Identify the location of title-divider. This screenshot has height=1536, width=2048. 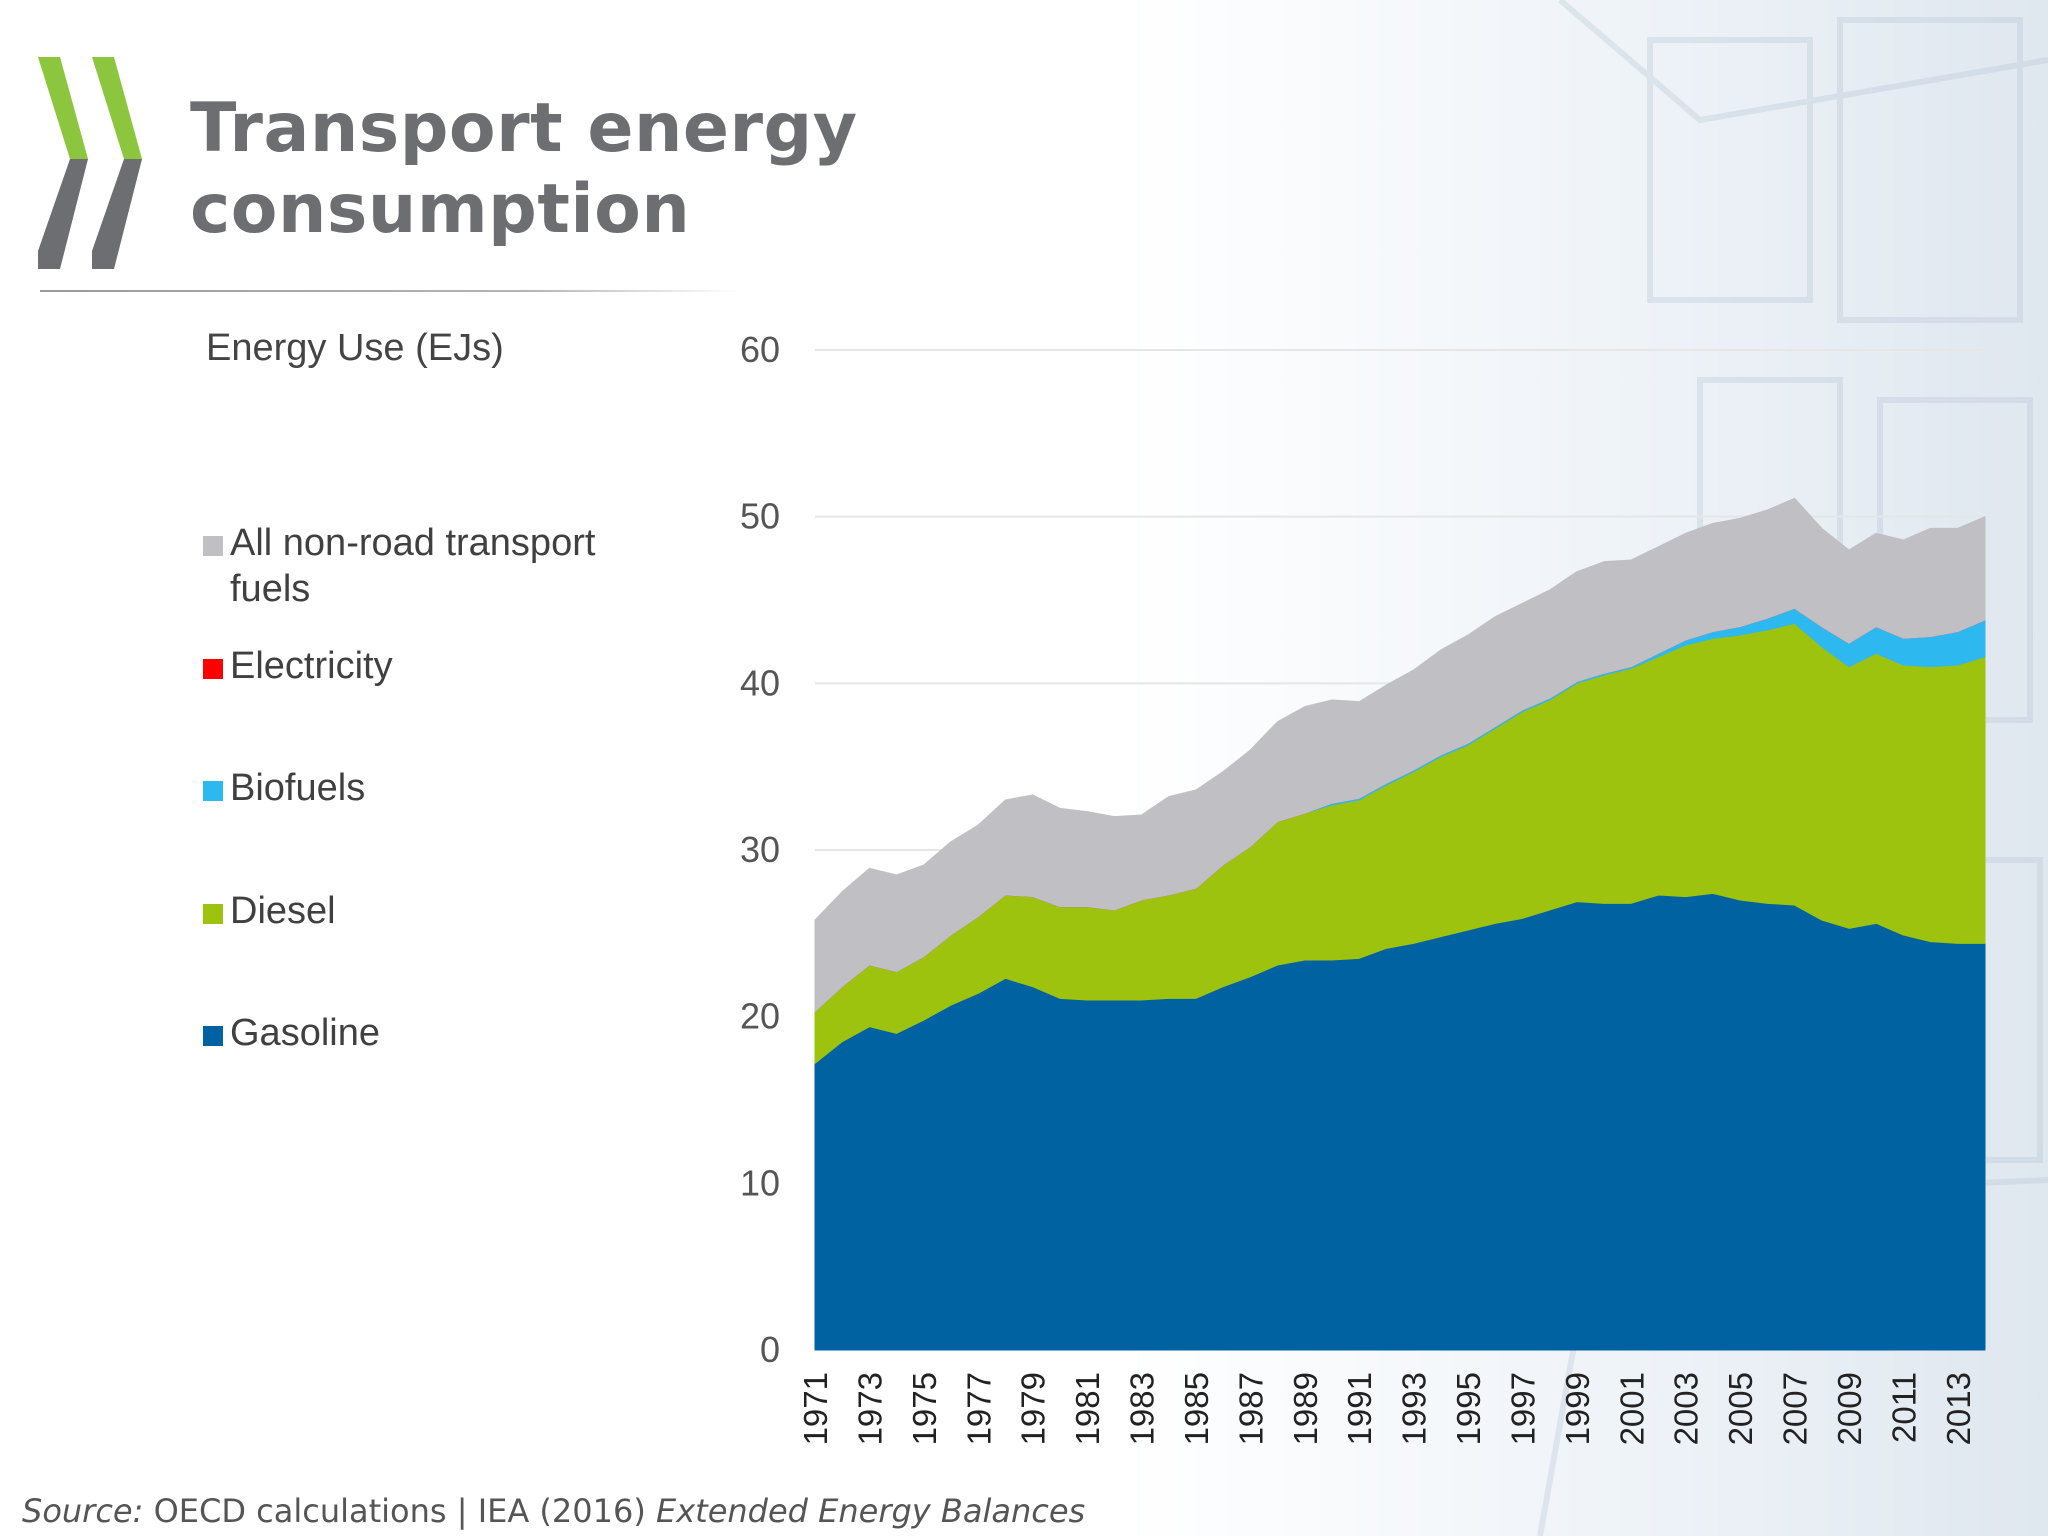
(390, 291).